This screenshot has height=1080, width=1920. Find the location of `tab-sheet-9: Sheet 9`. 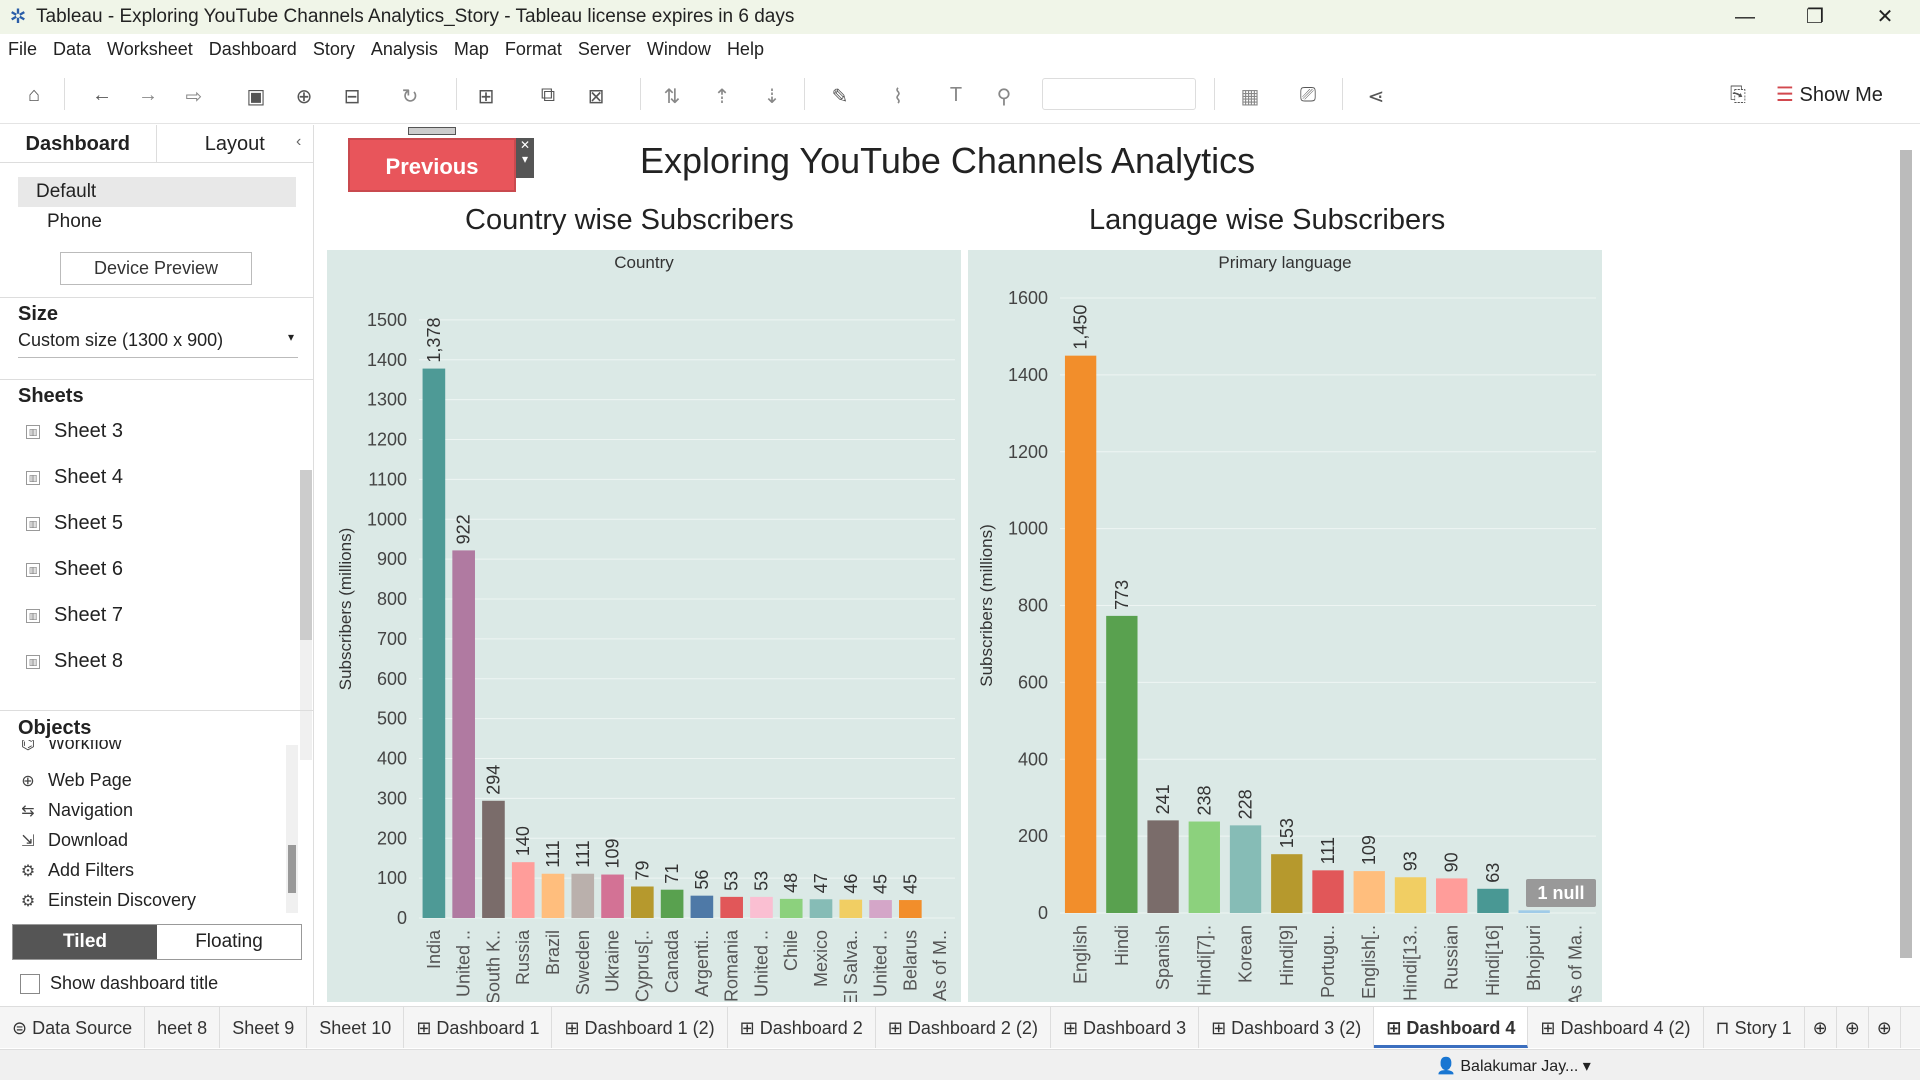

tab-sheet-9: Sheet 9 is located at coordinates (264, 1027).